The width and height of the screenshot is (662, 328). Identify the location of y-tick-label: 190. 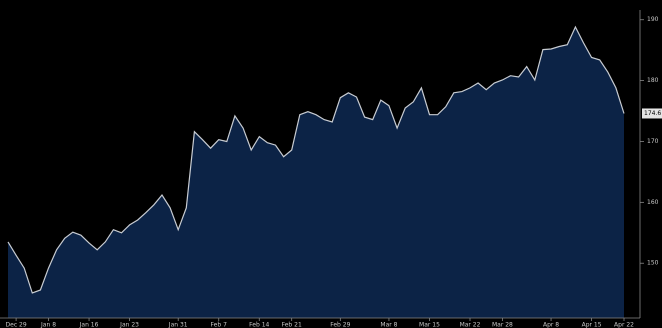
(653, 19).